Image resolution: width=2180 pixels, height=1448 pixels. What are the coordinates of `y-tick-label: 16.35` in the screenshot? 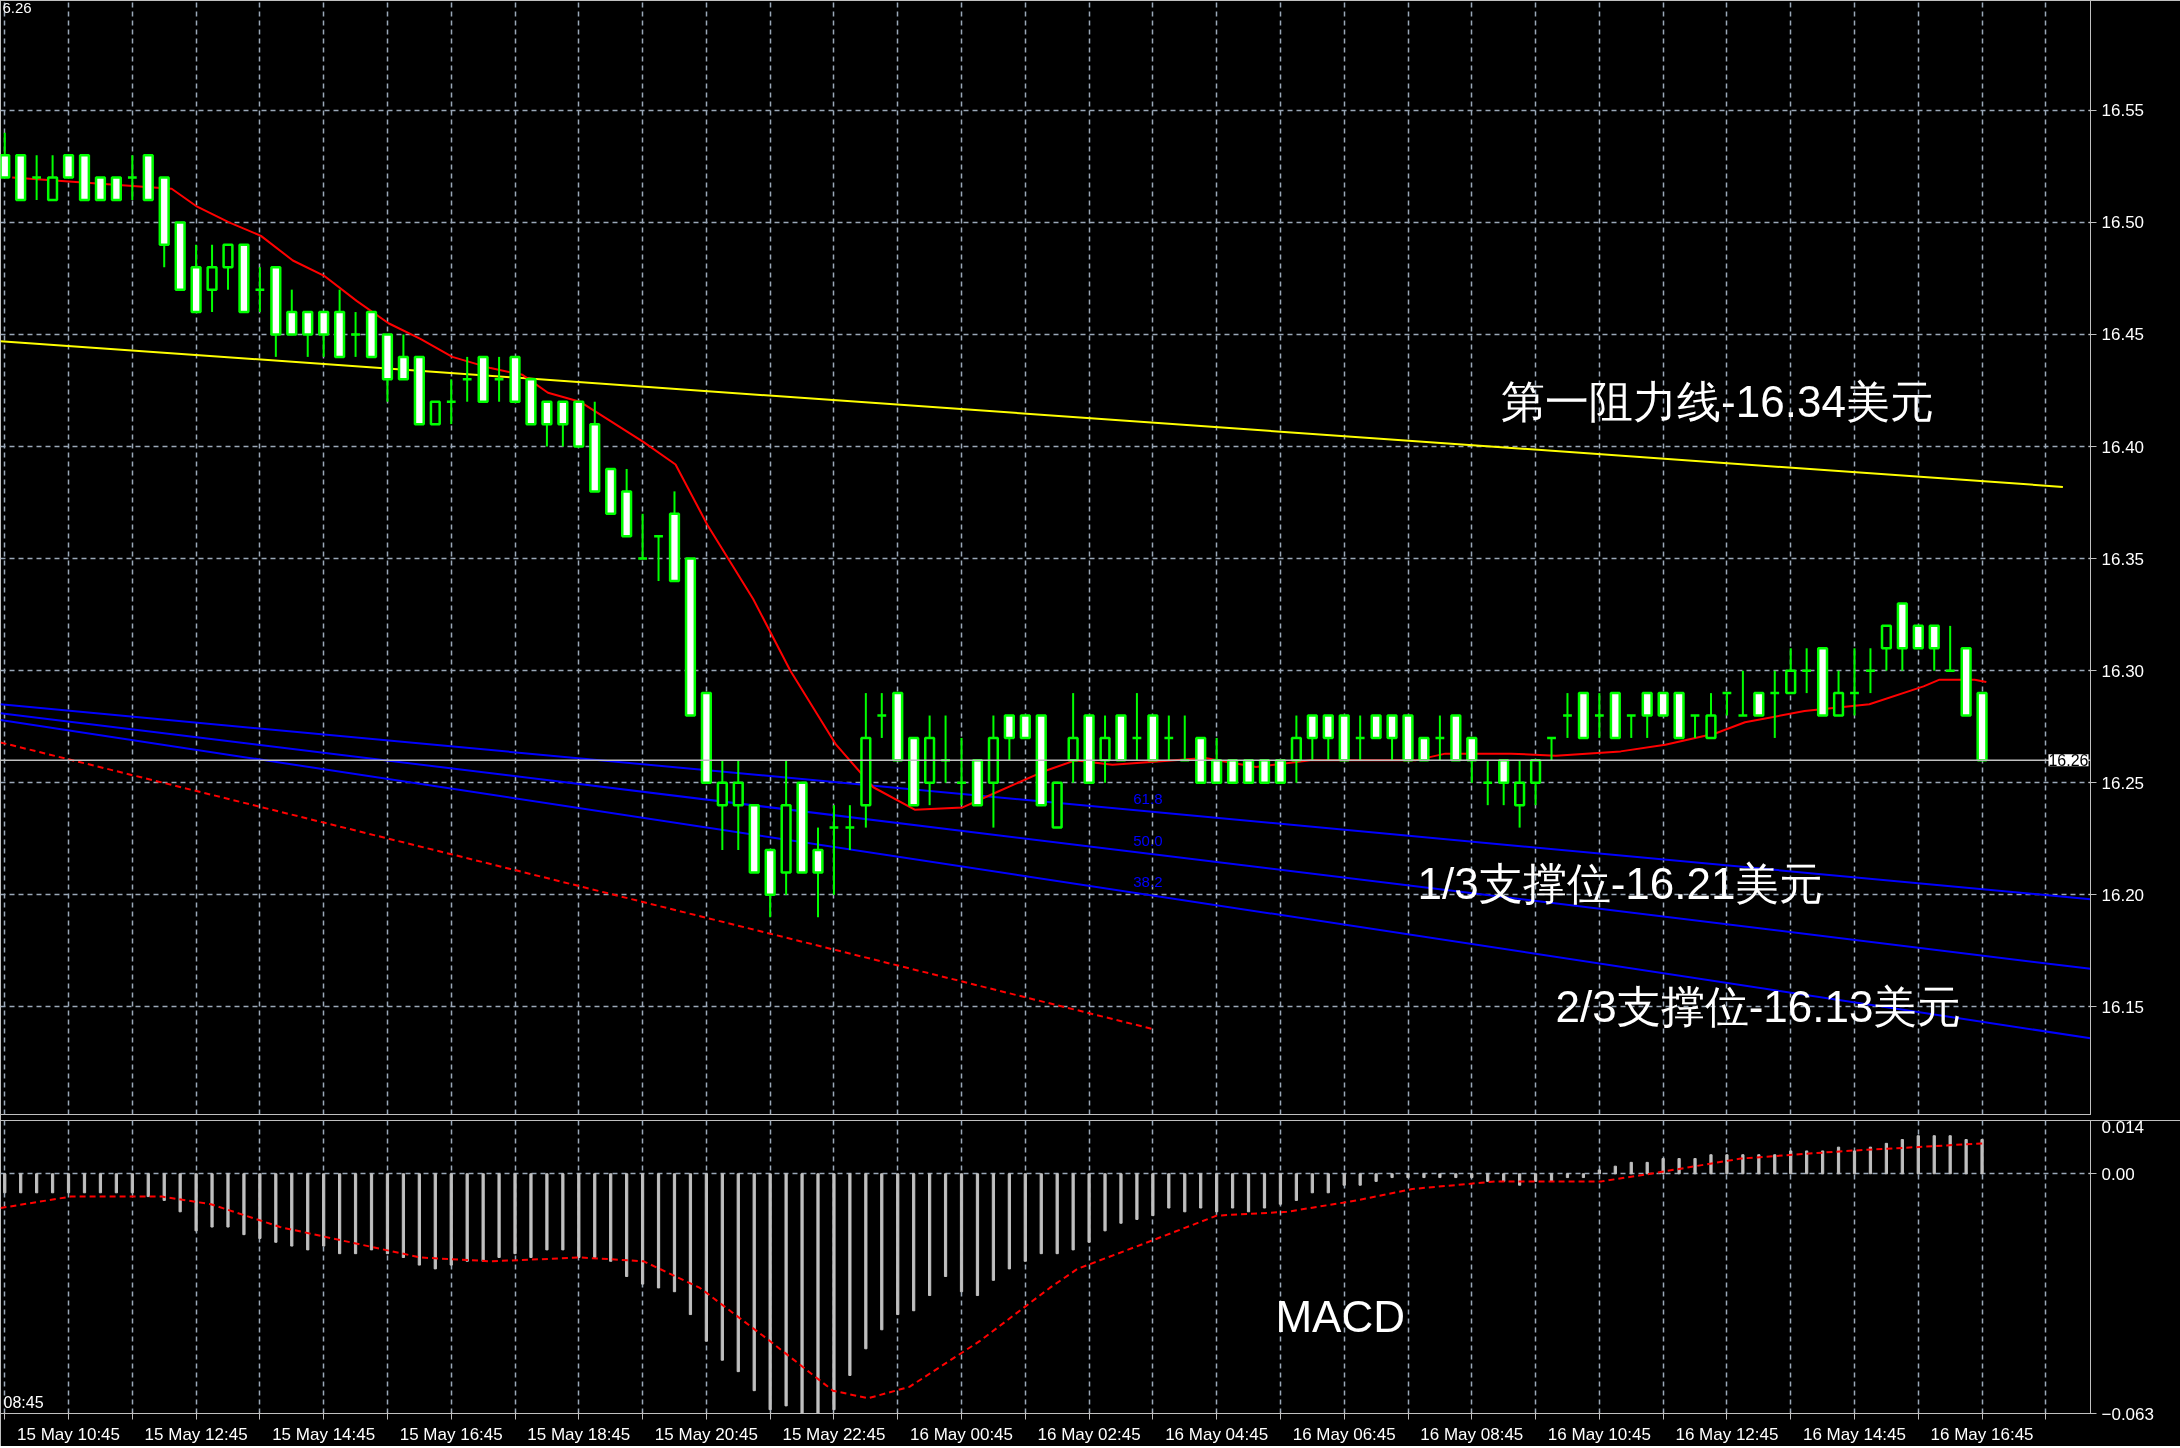 It's located at (2123, 559).